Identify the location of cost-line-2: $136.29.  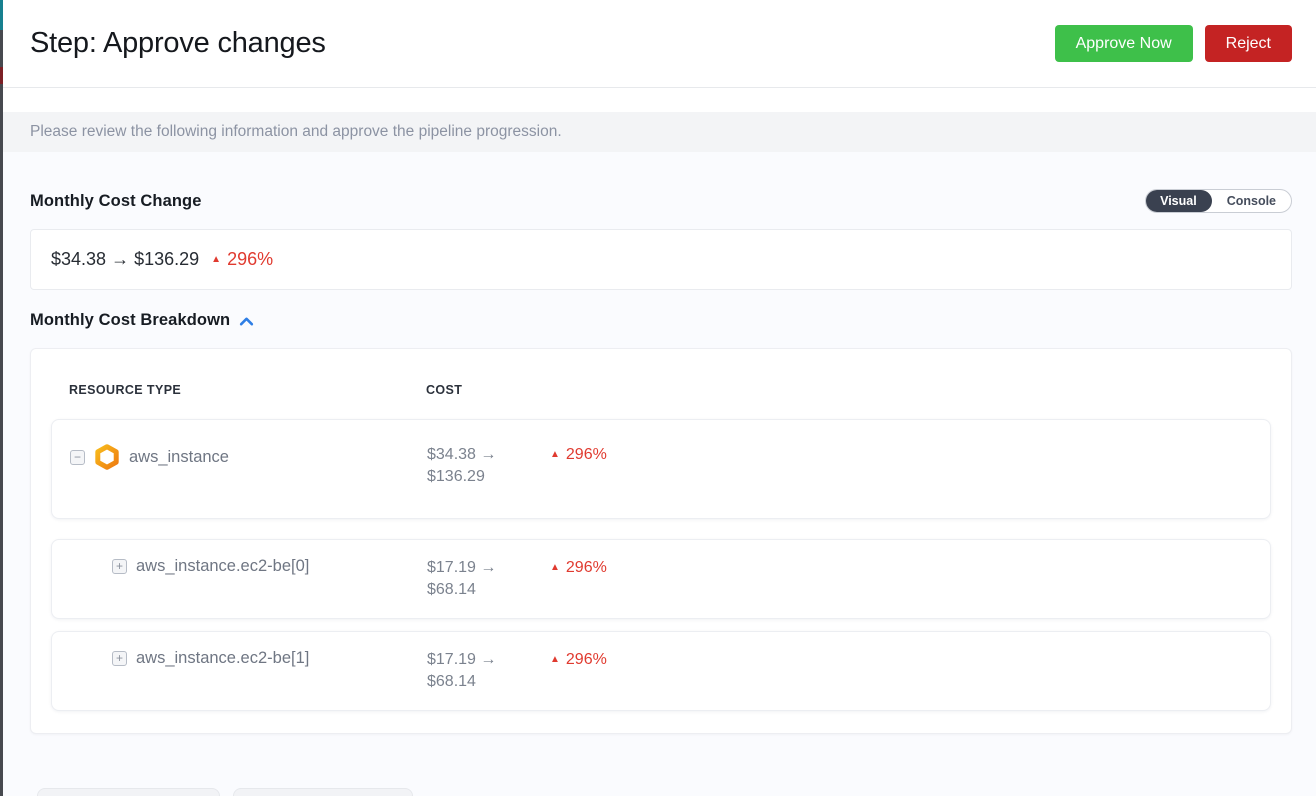
(456, 476).